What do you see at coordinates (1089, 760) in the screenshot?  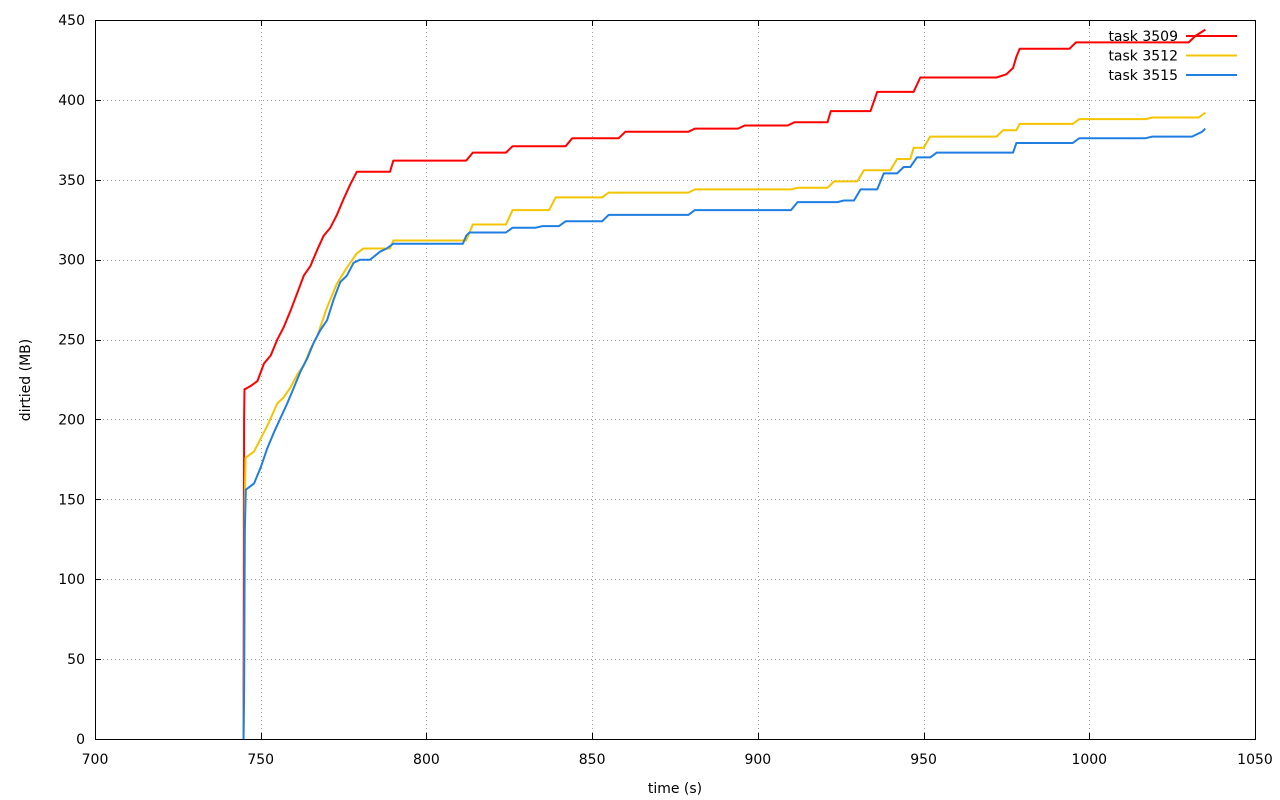 I see `x-tick-label: 1000` at bounding box center [1089, 760].